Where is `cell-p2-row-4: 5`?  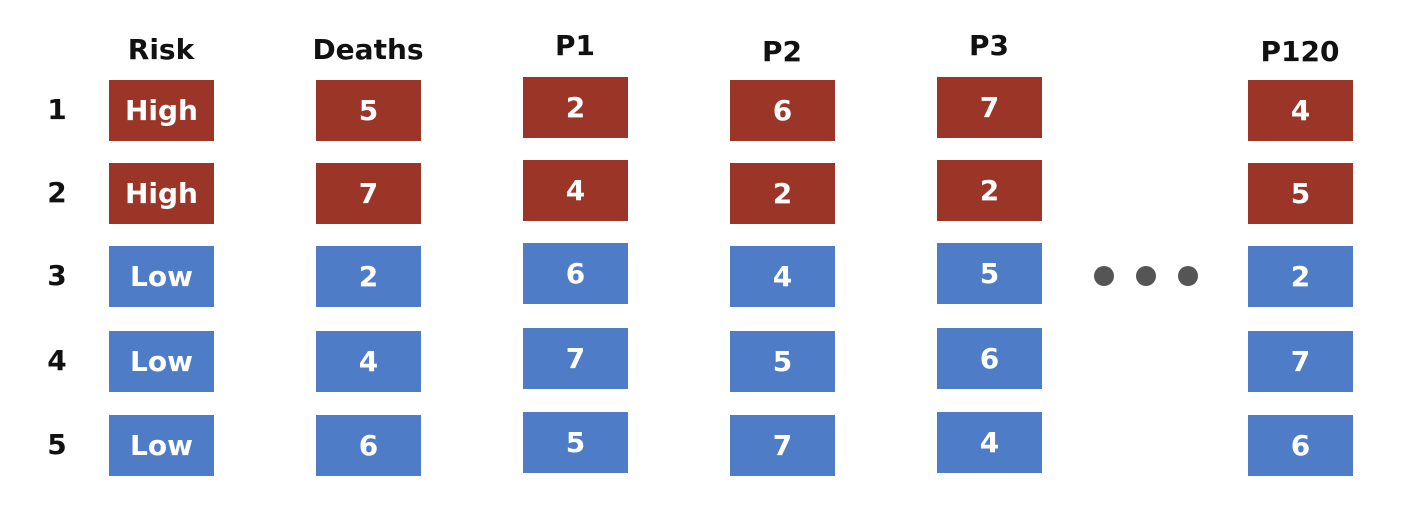
cell-p2-row-4: 5 is located at coordinates (782, 361).